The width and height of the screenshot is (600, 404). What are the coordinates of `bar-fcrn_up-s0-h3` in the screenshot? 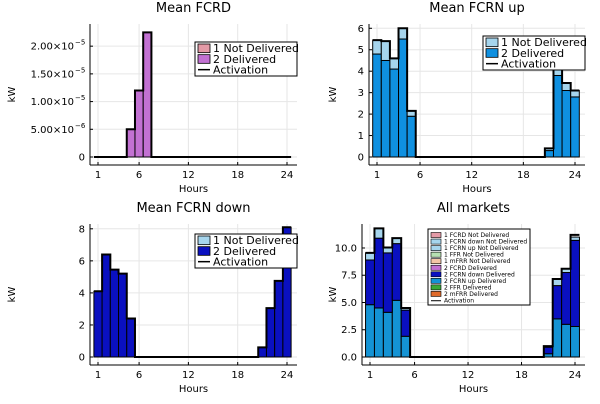 It's located at (394, 113).